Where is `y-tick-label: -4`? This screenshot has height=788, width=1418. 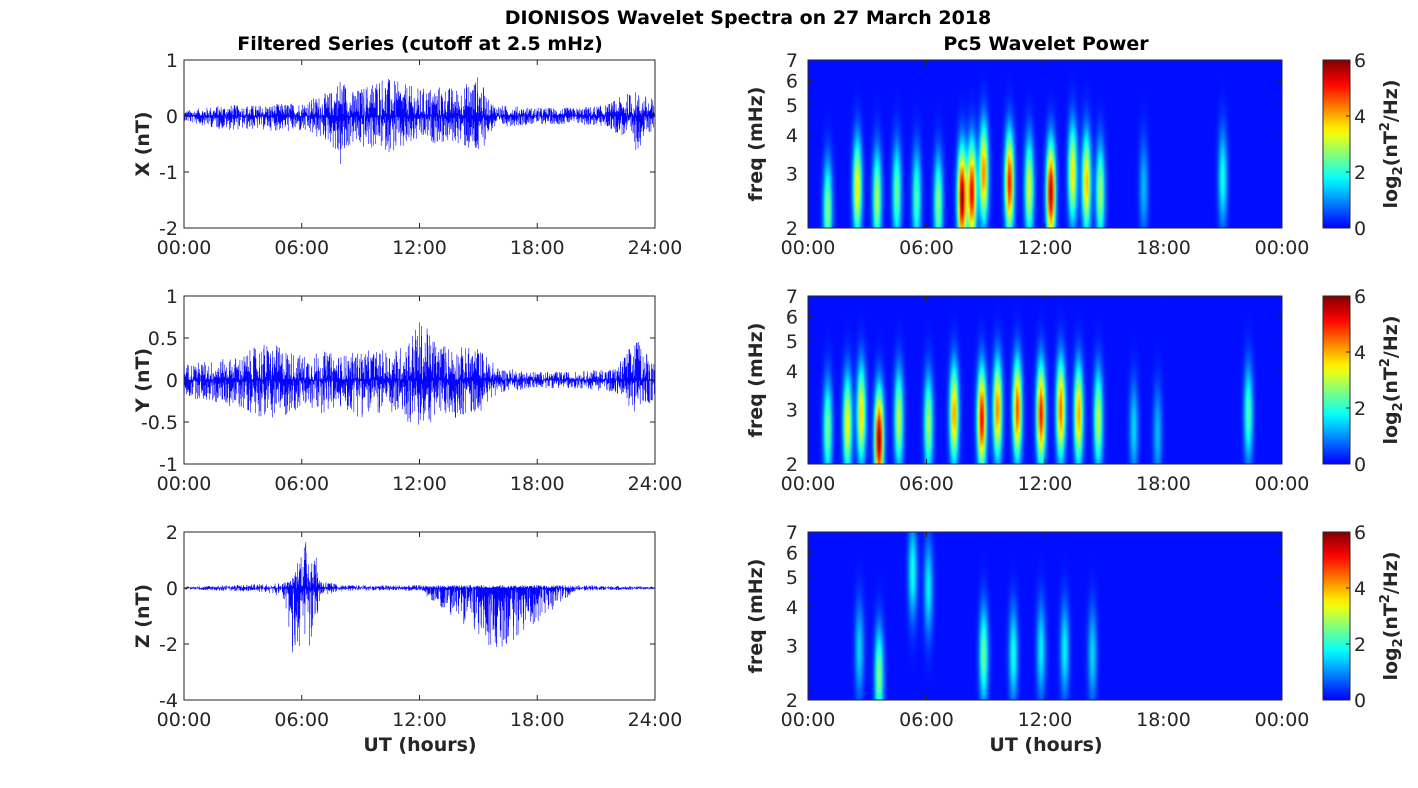
y-tick-label: -4 is located at coordinates (168, 701).